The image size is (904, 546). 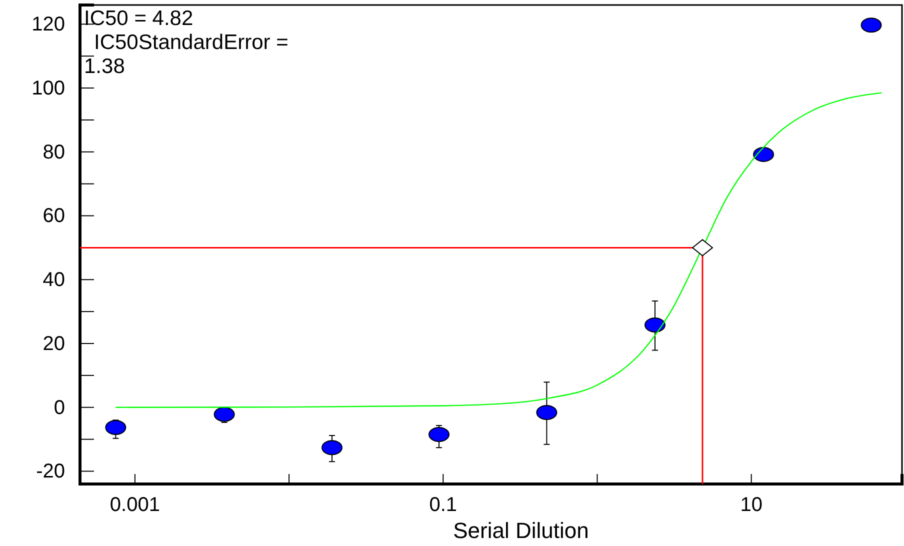 I want to click on x-tick-label: 0.1, so click(x=443, y=505).